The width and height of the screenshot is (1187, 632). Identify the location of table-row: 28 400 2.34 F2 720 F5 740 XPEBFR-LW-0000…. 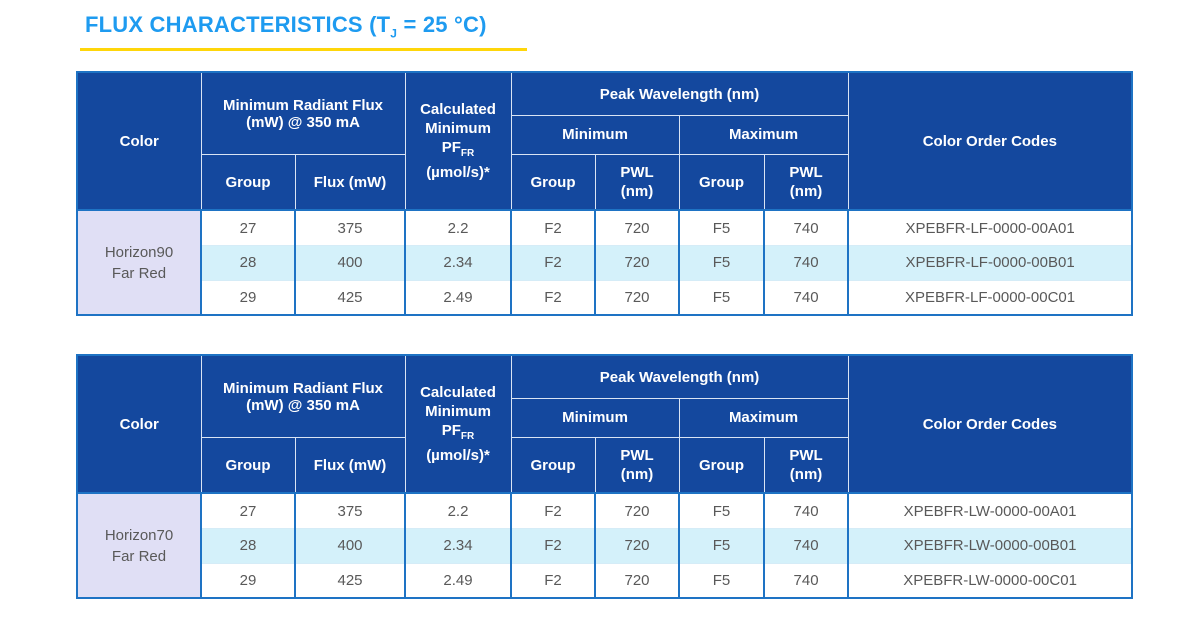
(605, 545).